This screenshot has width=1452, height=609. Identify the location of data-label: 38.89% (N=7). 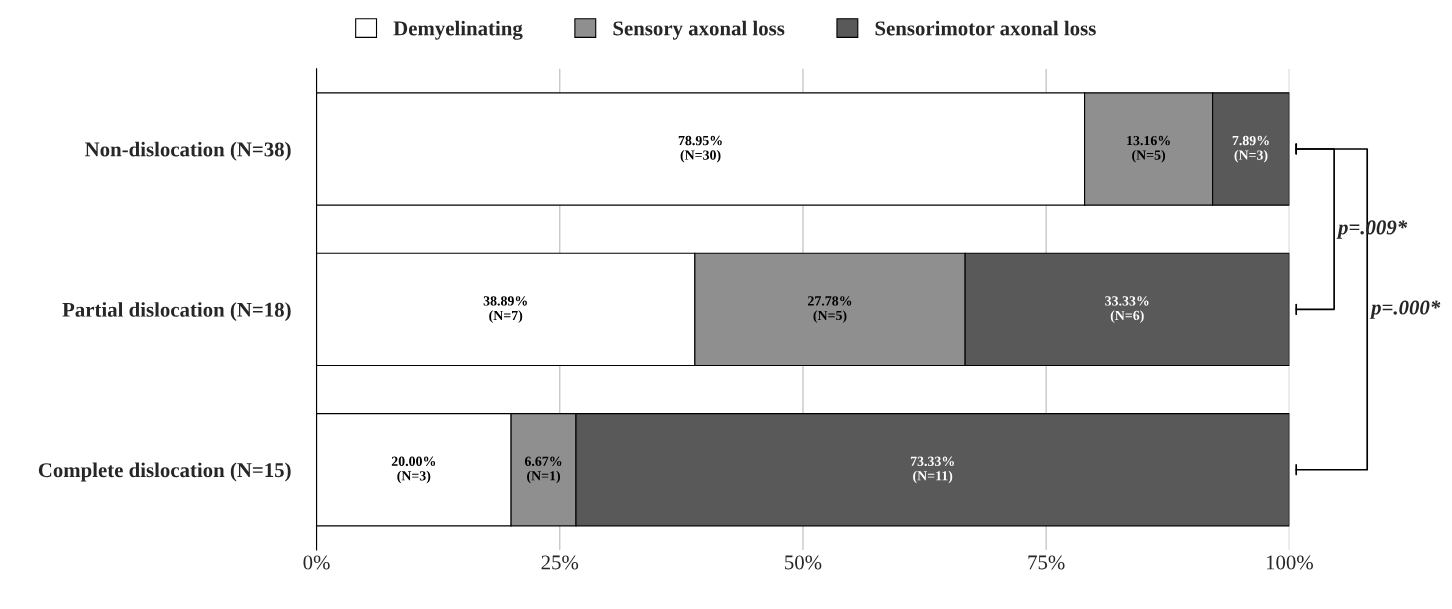
(505, 309).